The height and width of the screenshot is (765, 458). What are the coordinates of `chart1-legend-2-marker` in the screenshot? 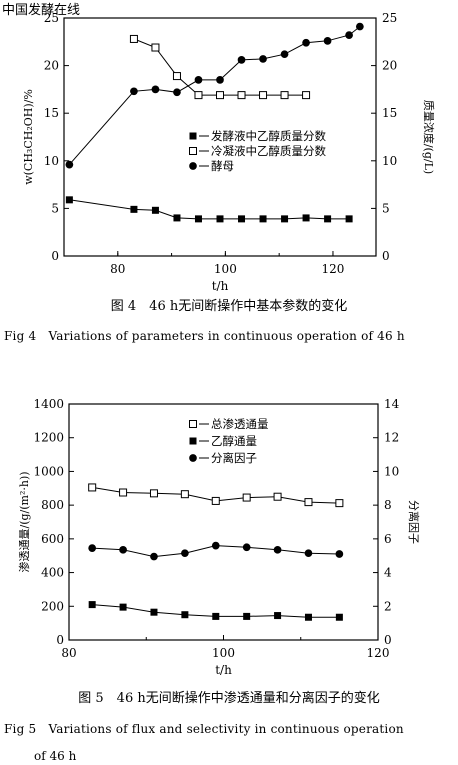 It's located at (193, 151).